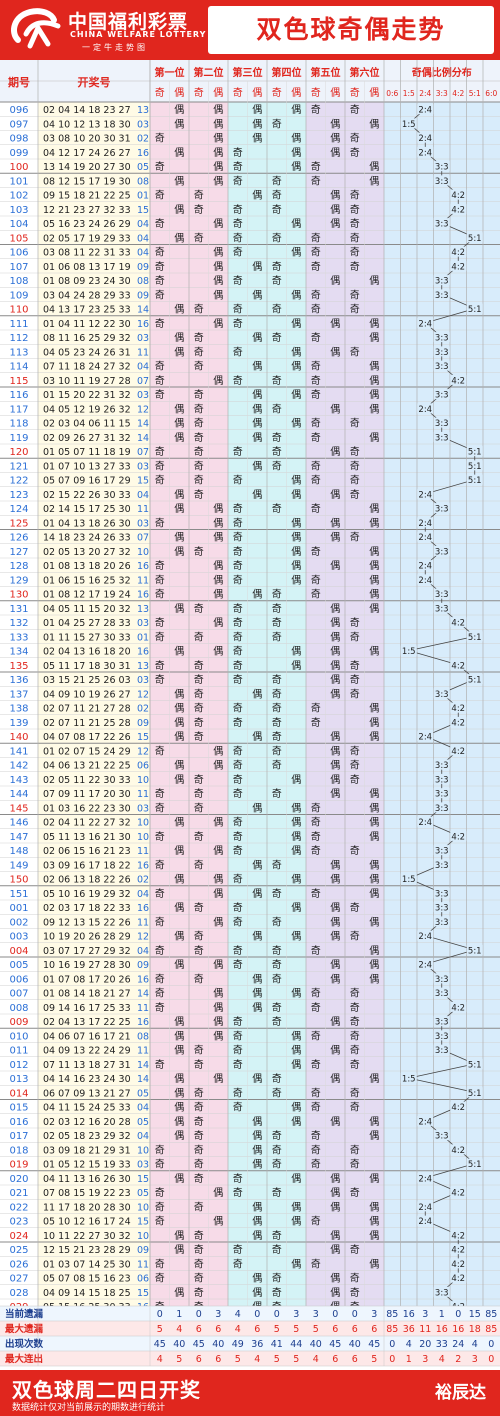 The image size is (500, 1416). Describe the element at coordinates (18, 1279) in the screenshot. I see `row-issue: 027` at that location.